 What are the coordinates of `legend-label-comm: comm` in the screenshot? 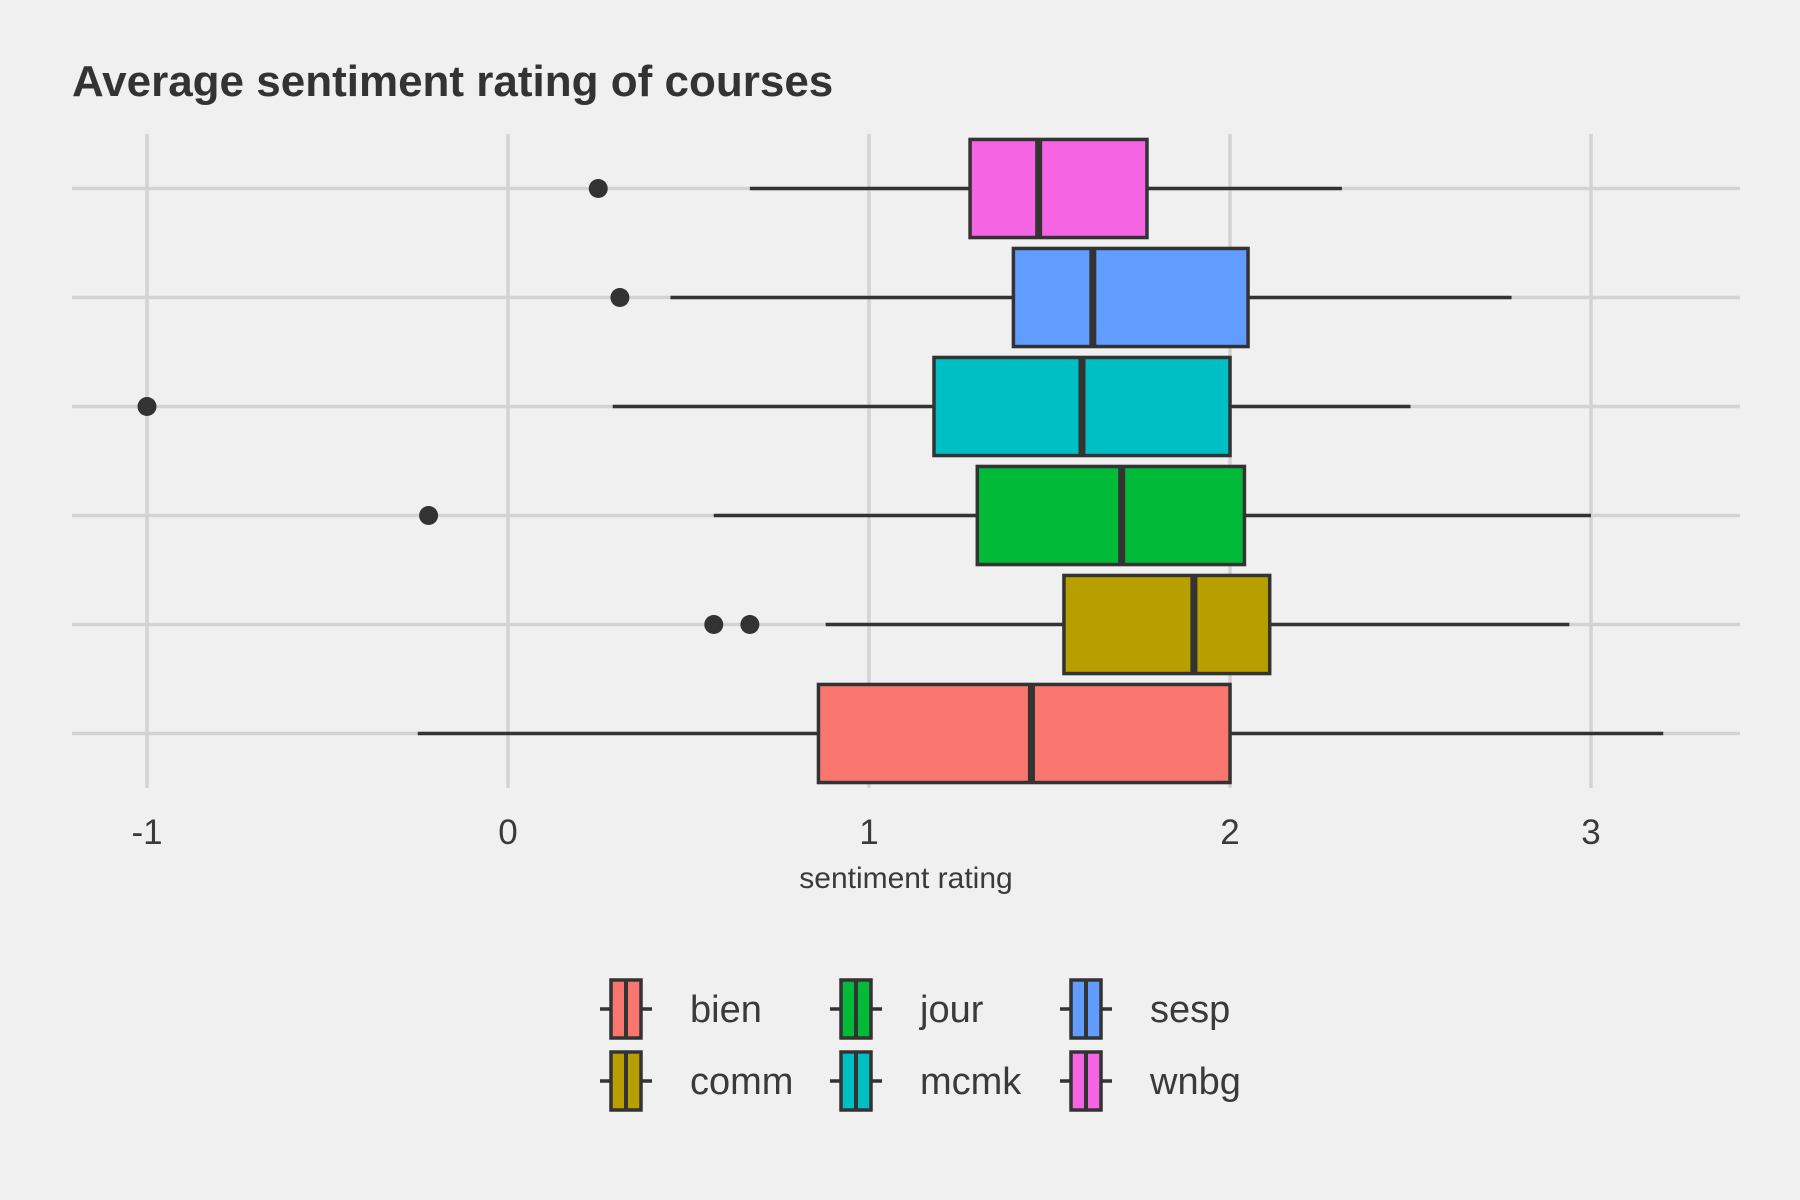 It's located at (741, 1082).